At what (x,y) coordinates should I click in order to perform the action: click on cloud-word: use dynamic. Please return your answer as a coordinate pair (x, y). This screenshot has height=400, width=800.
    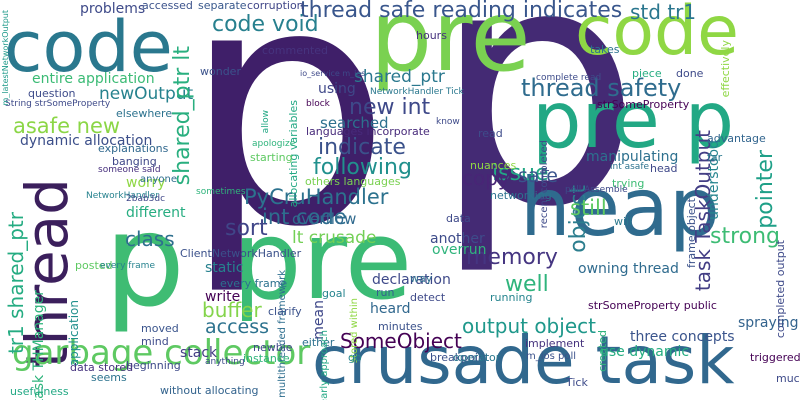
    Looking at the image, I should click on (645, 352).